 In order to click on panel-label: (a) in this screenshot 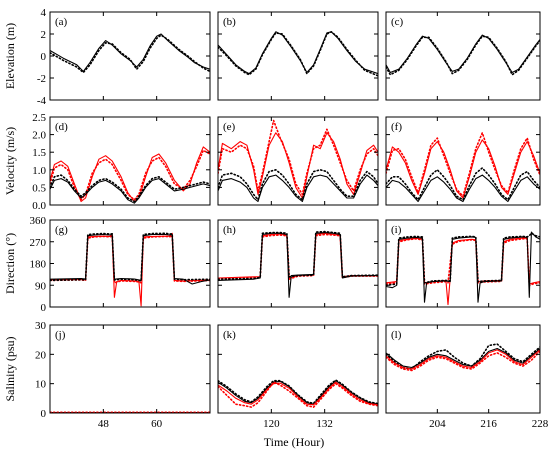, I will do `click(61, 22)`.